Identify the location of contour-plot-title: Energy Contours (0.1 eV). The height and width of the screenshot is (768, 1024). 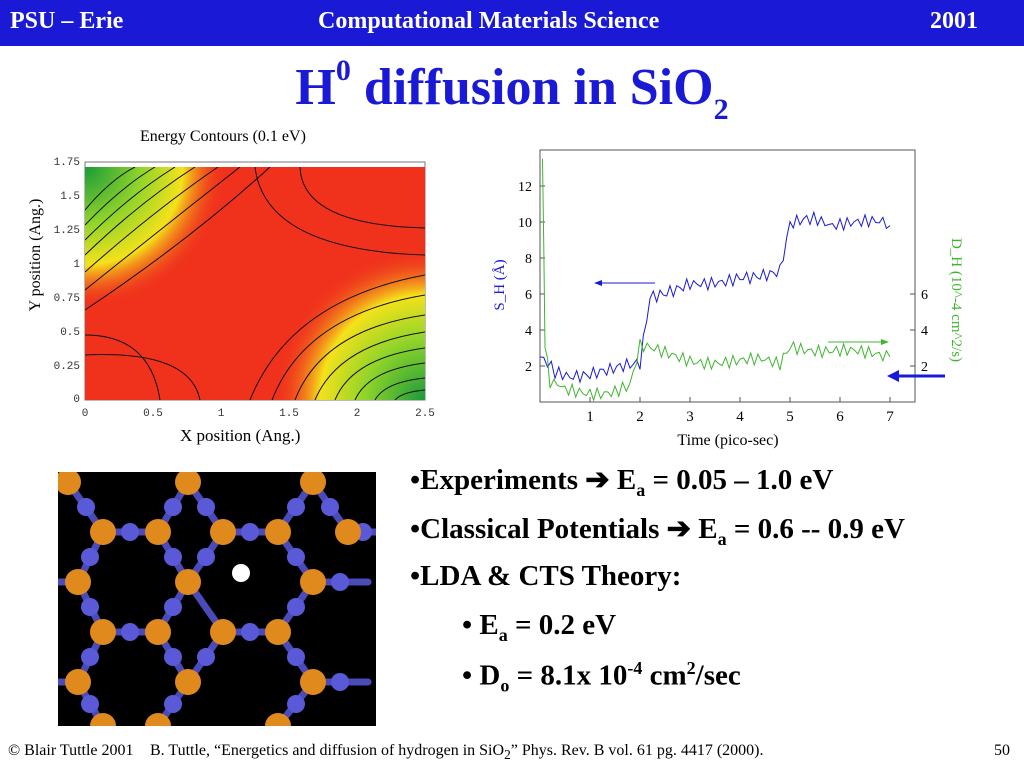
(223, 136).